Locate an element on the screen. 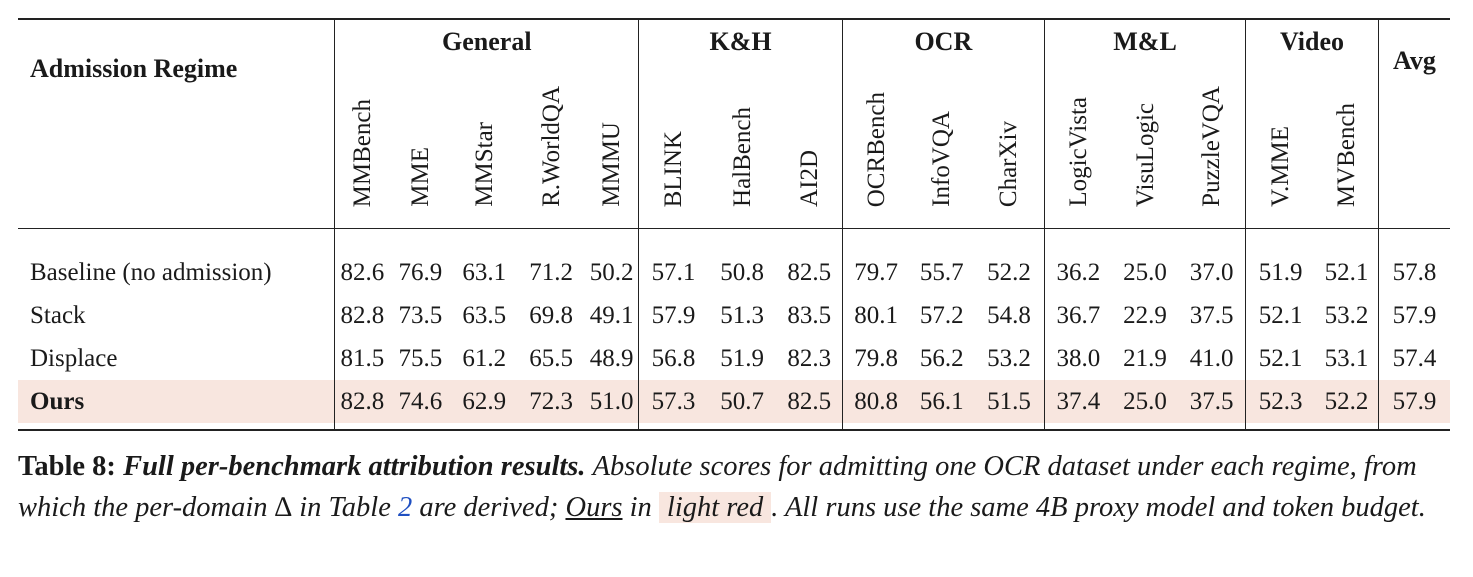  score-cell: 72.3 is located at coordinates (551, 401).